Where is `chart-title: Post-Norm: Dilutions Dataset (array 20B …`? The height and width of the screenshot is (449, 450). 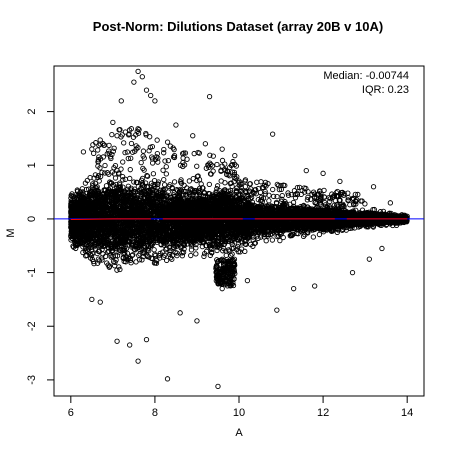 chart-title: Post-Norm: Dilutions Dataset (array 20B … is located at coordinates (238, 26).